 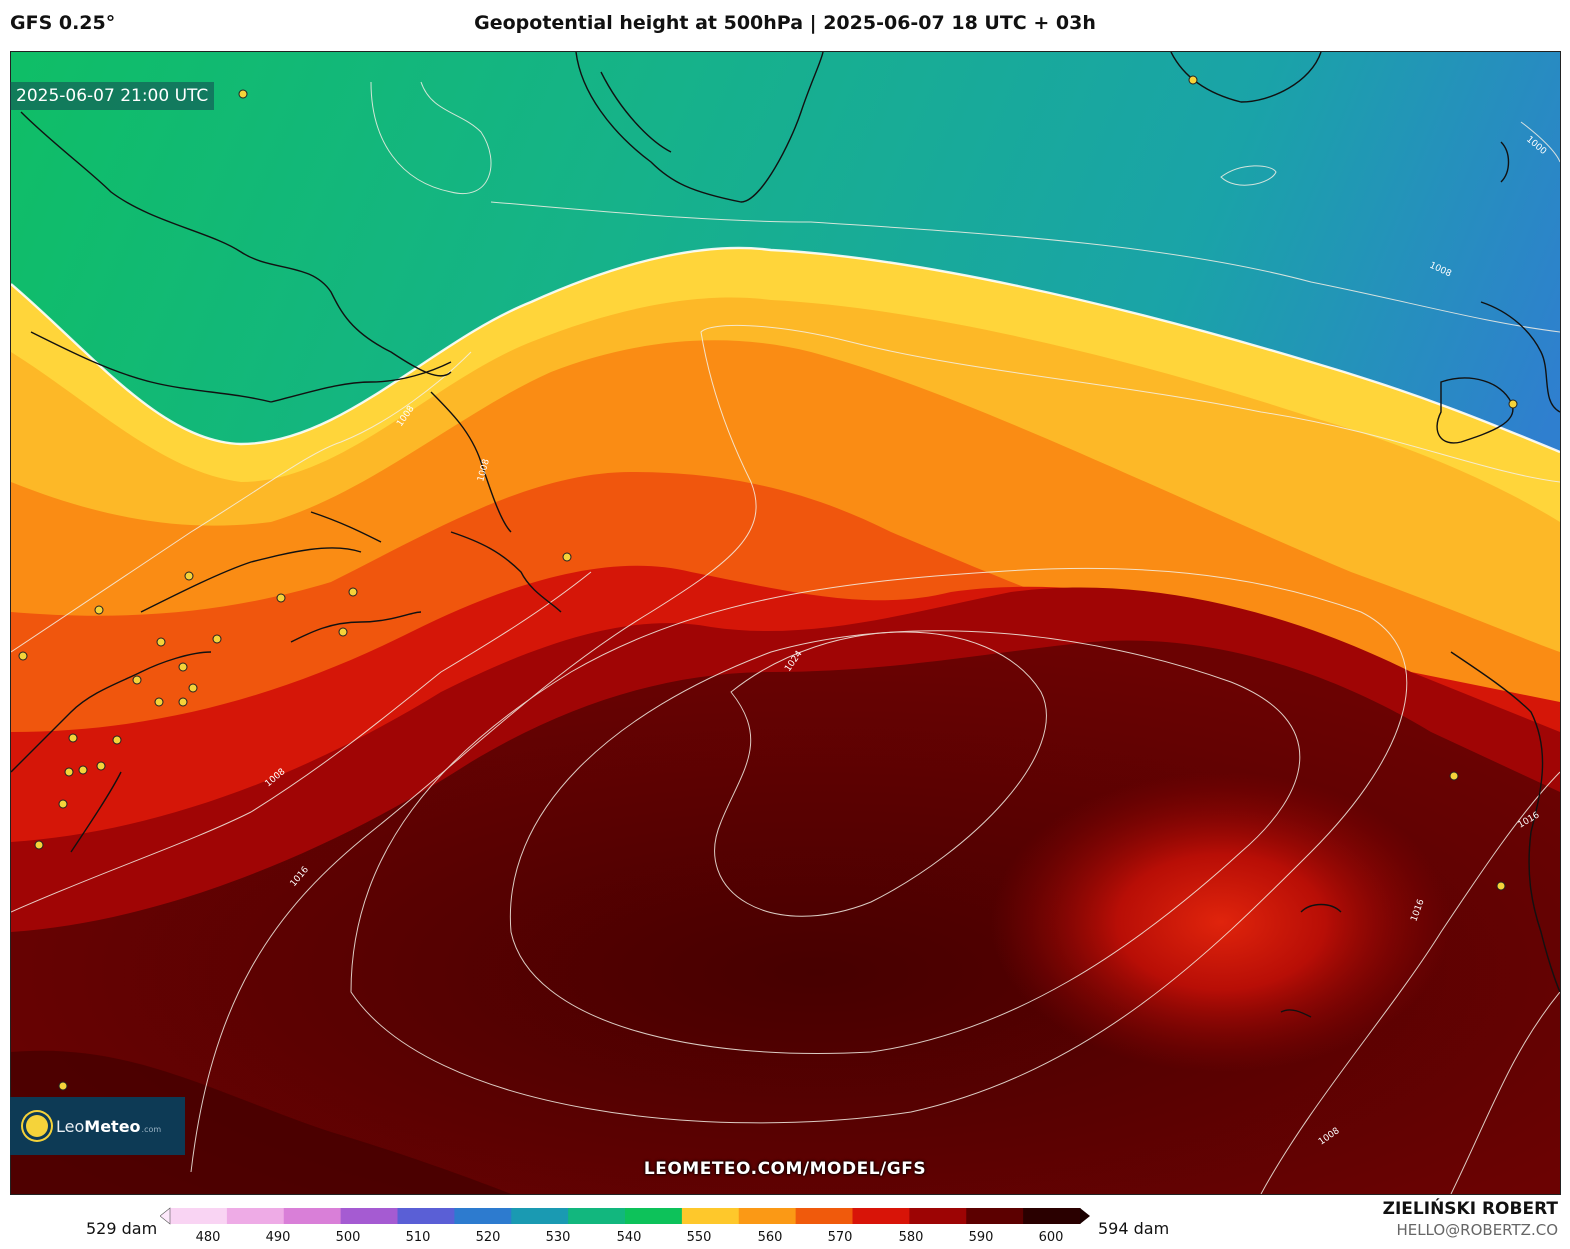 What do you see at coordinates (785, 1169) in the screenshot?
I see `watermark-url: LEOMETEO.COM/MODEL/GFS` at bounding box center [785, 1169].